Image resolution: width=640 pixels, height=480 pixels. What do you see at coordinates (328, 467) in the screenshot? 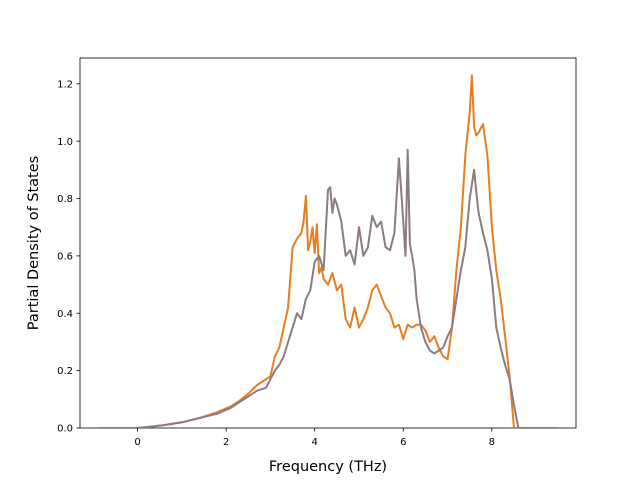
I see `x-axis-label: Frequency (THz)` at bounding box center [328, 467].